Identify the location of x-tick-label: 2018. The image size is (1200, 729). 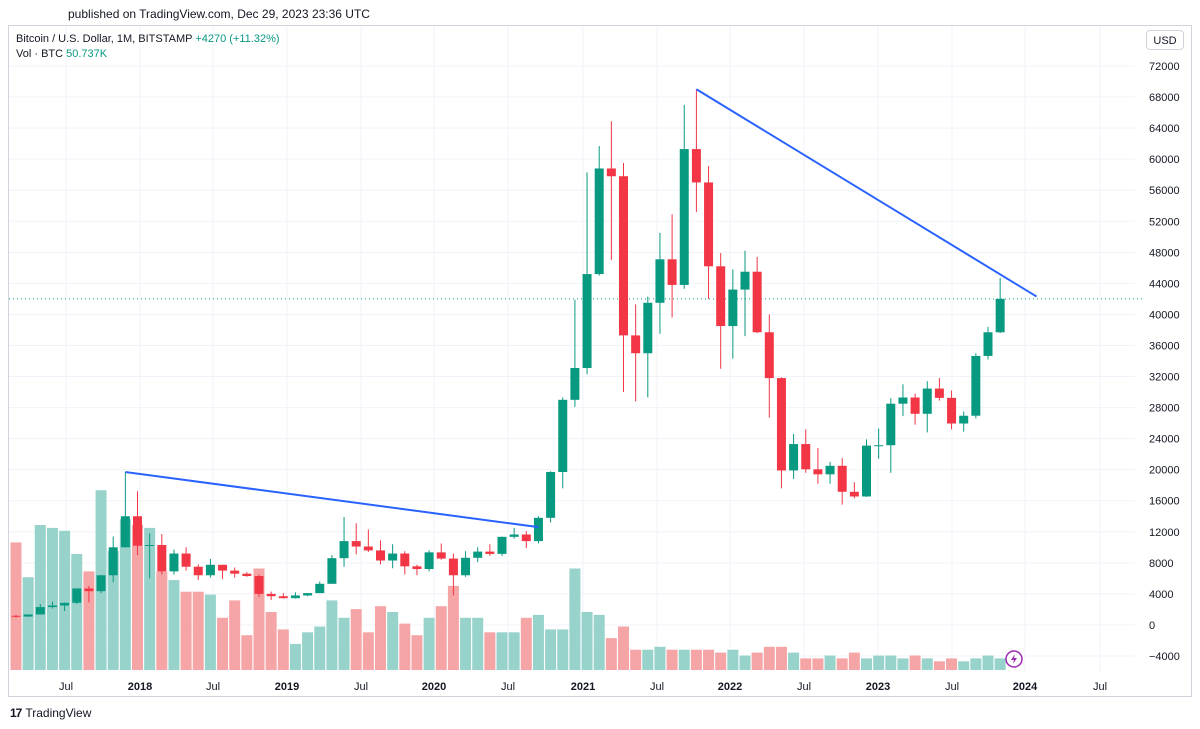
(140, 687).